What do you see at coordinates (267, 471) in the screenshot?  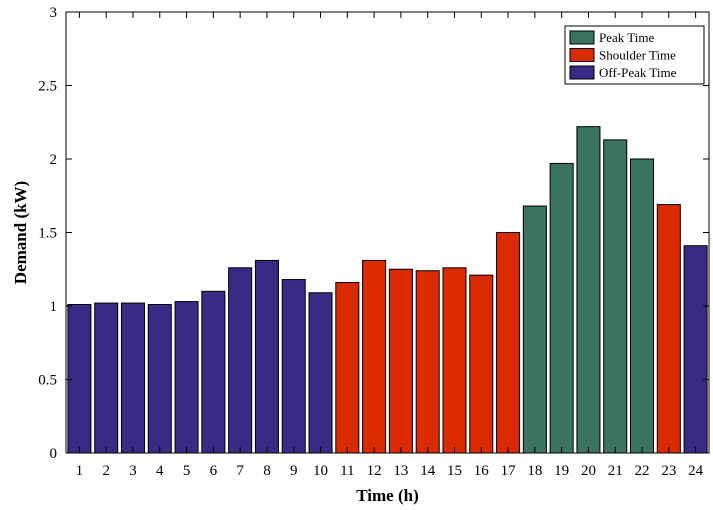 I see `x-tick-label: 8` at bounding box center [267, 471].